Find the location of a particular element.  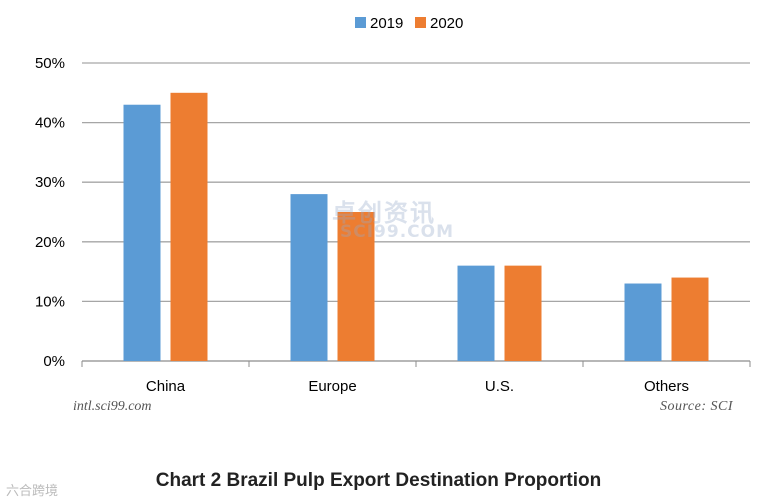

bar-us-2020 is located at coordinates (523, 313).